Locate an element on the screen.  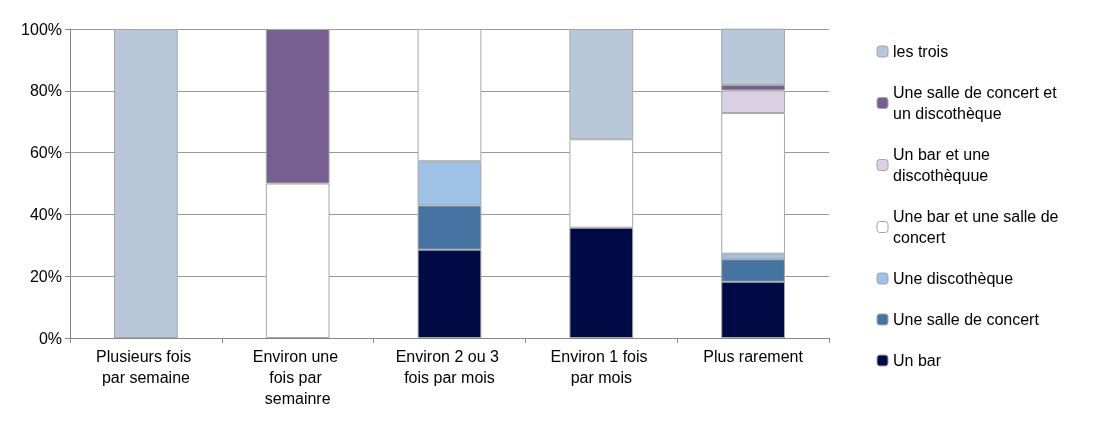
y-tick-label: 40% is located at coordinates (45, 214).